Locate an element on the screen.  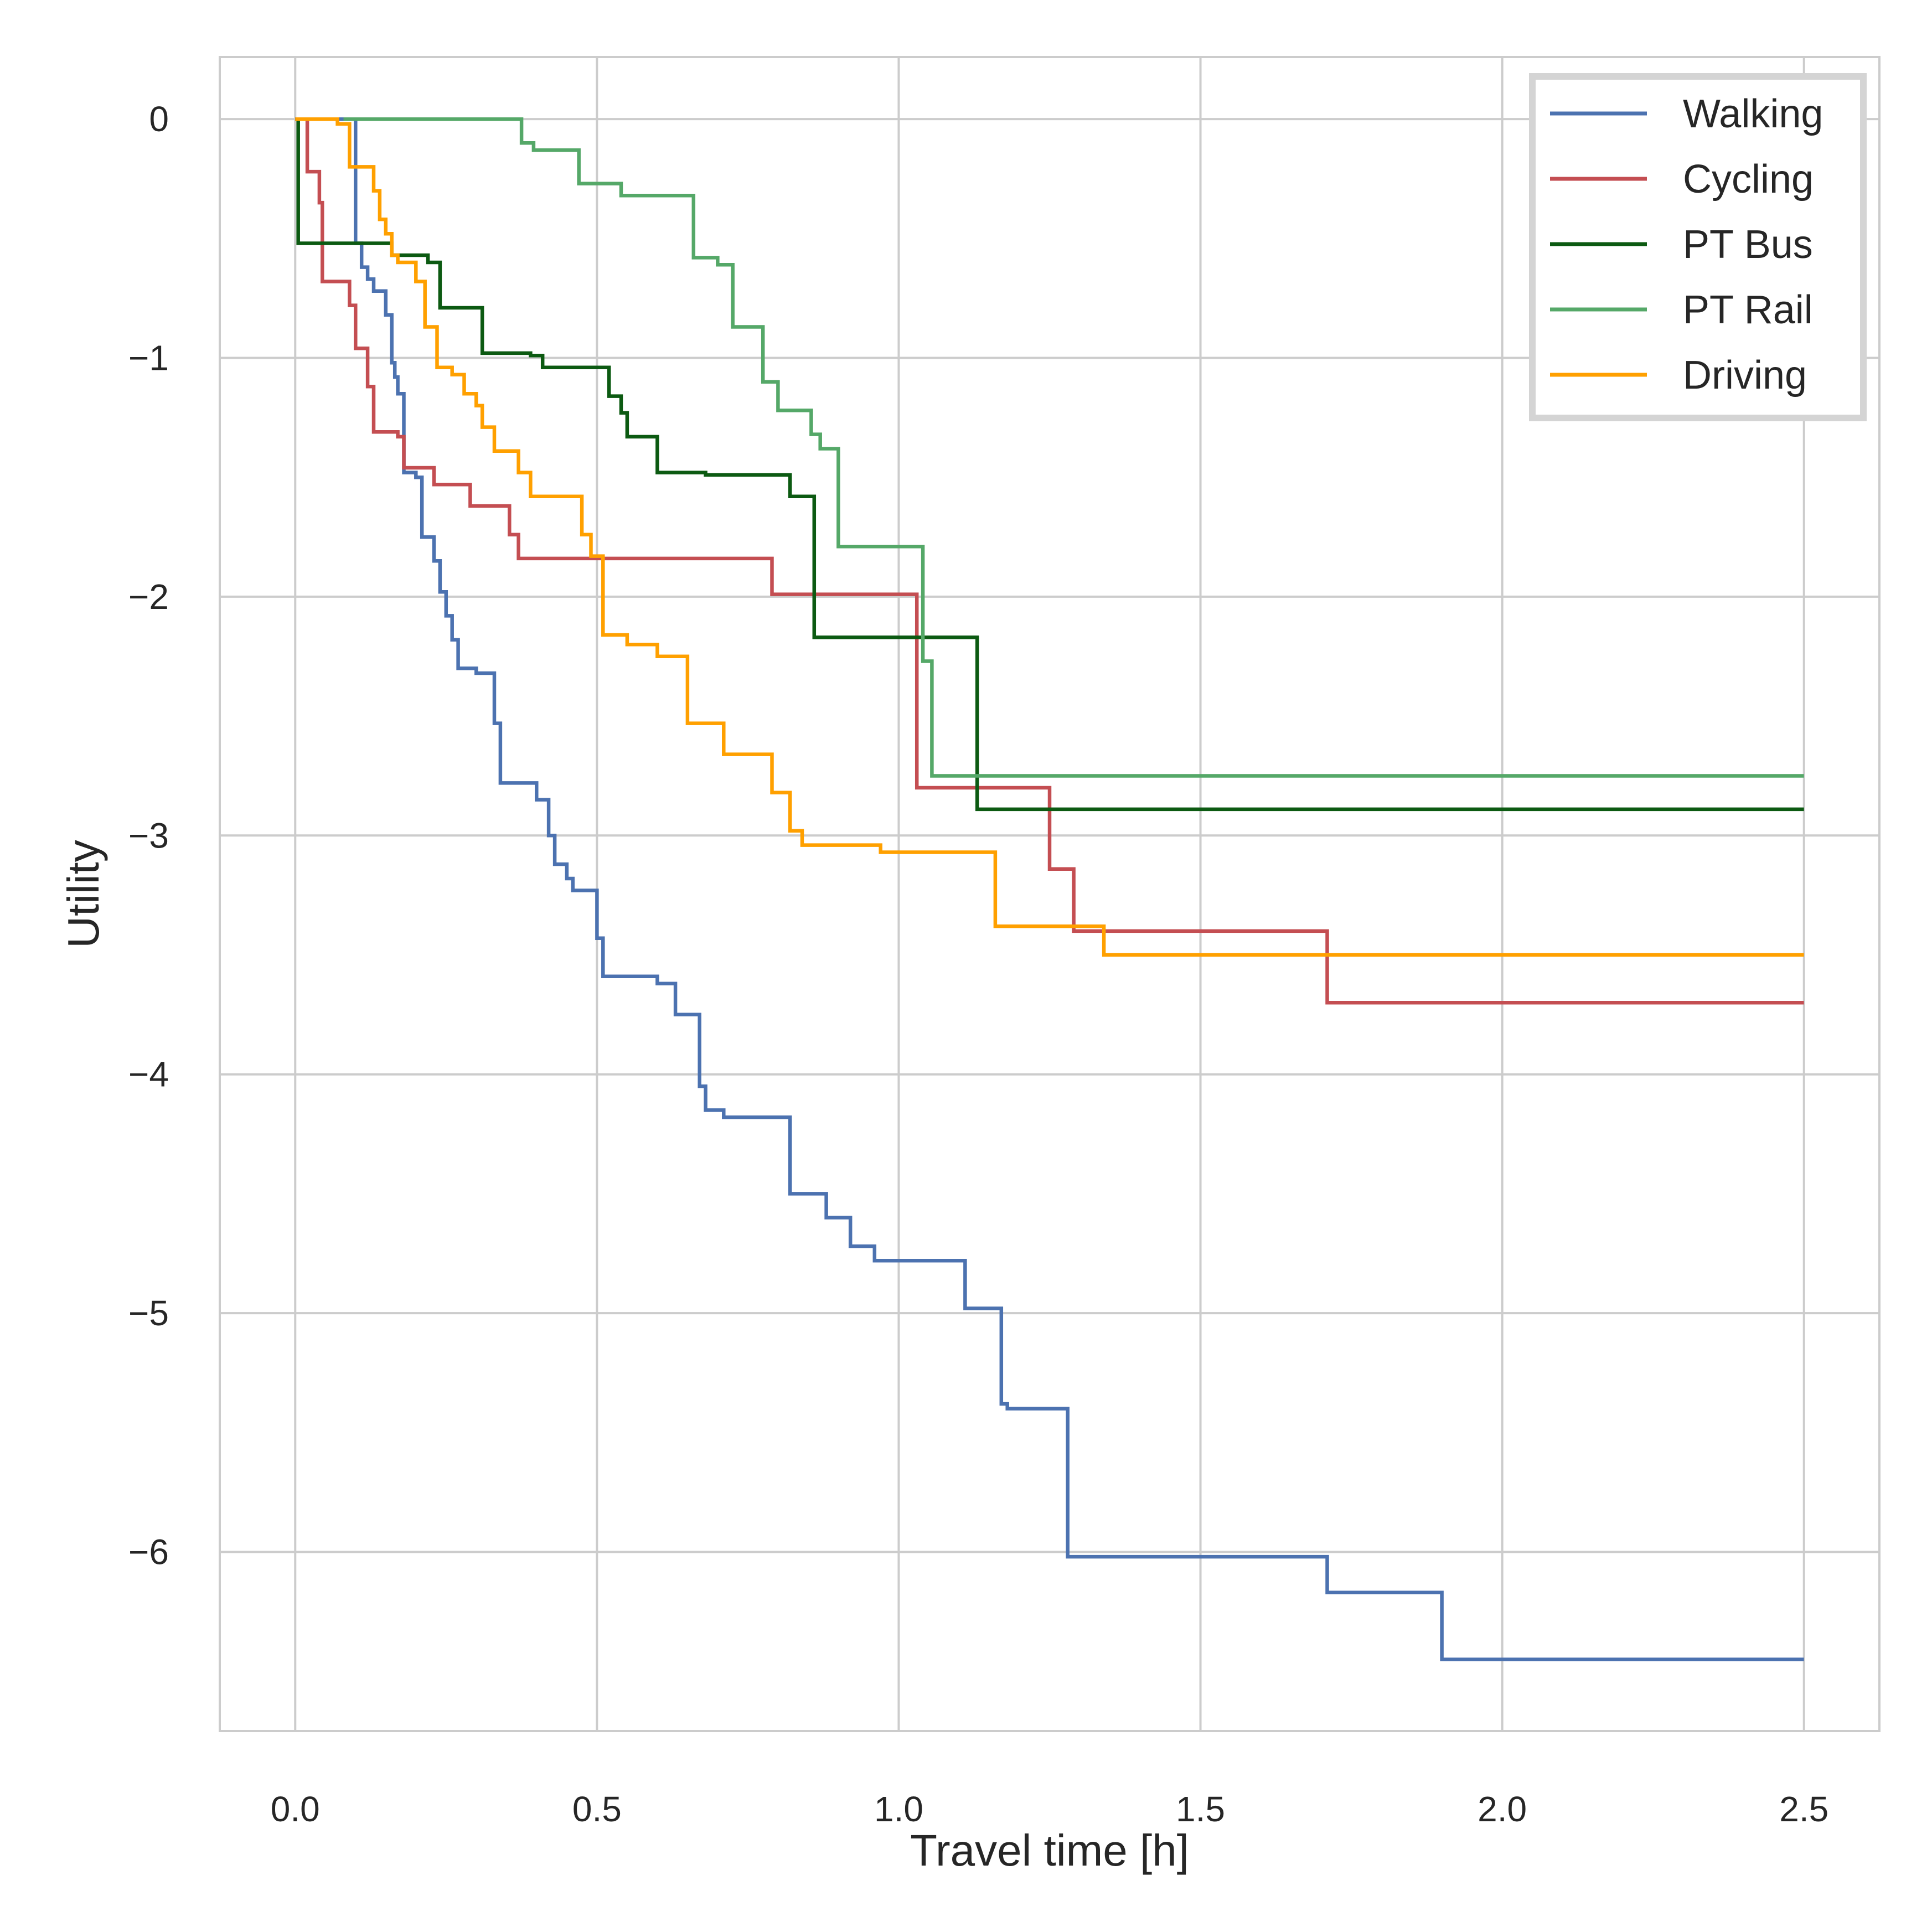
legend: Walking Cycling PT Bus PT Rail Driving is located at coordinates (1698, 247).